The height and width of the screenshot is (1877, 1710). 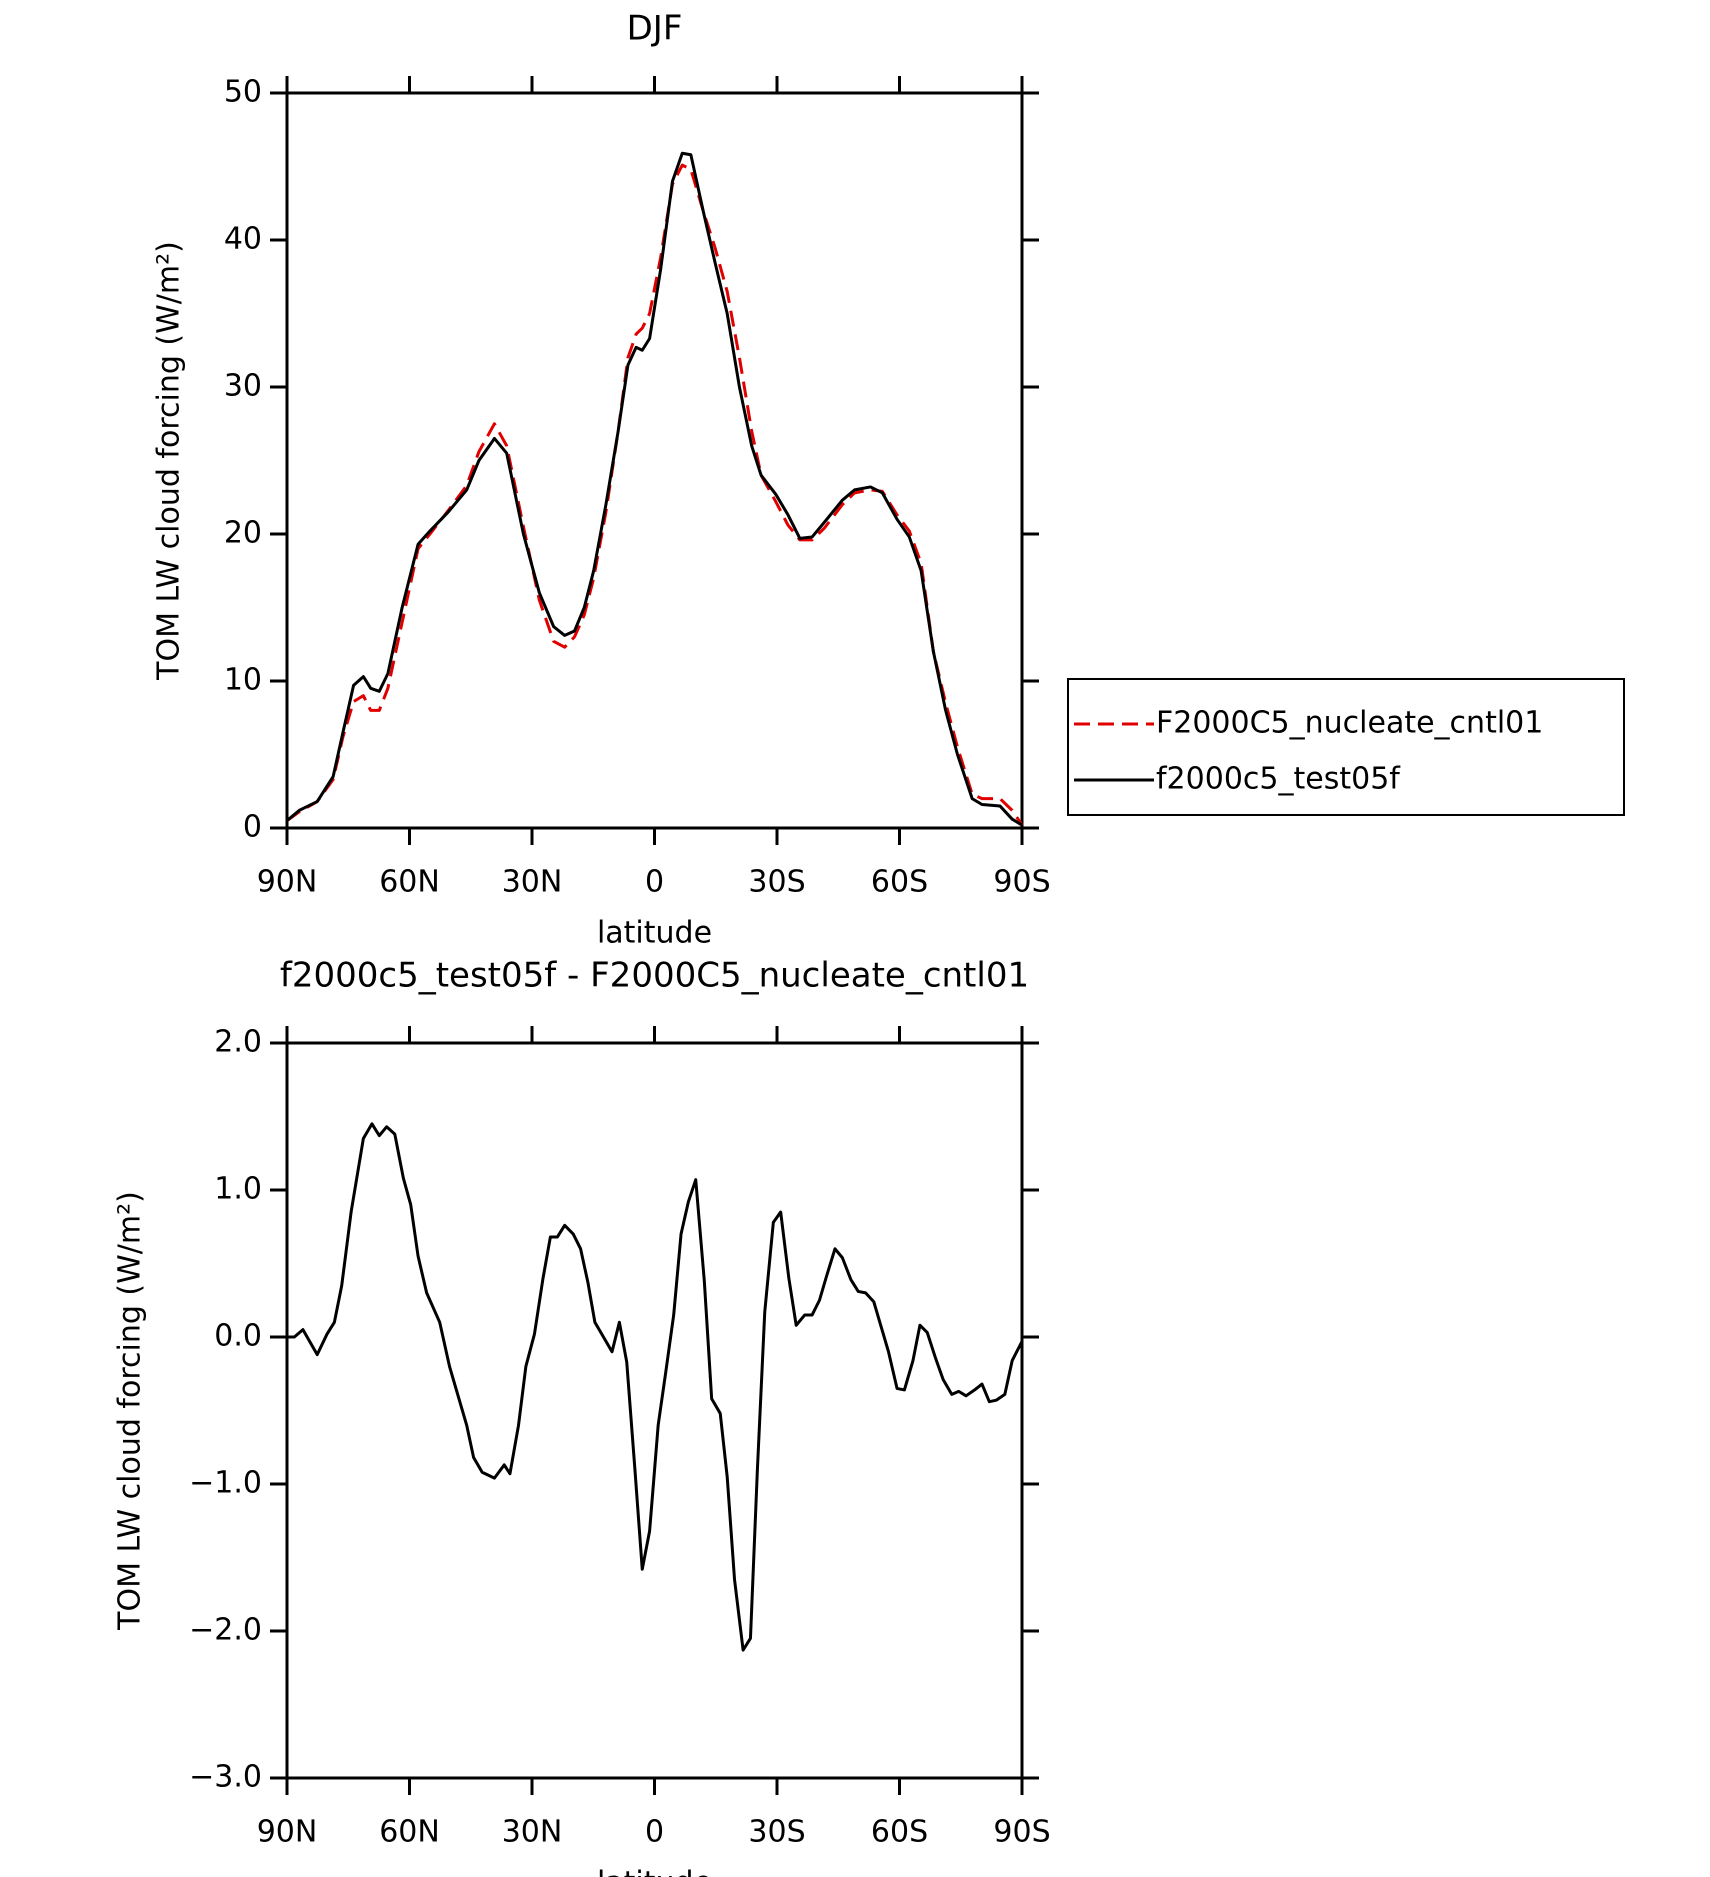 What do you see at coordinates (225, 1630) in the screenshot?
I see `y-tick-label: −2.0` at bounding box center [225, 1630].